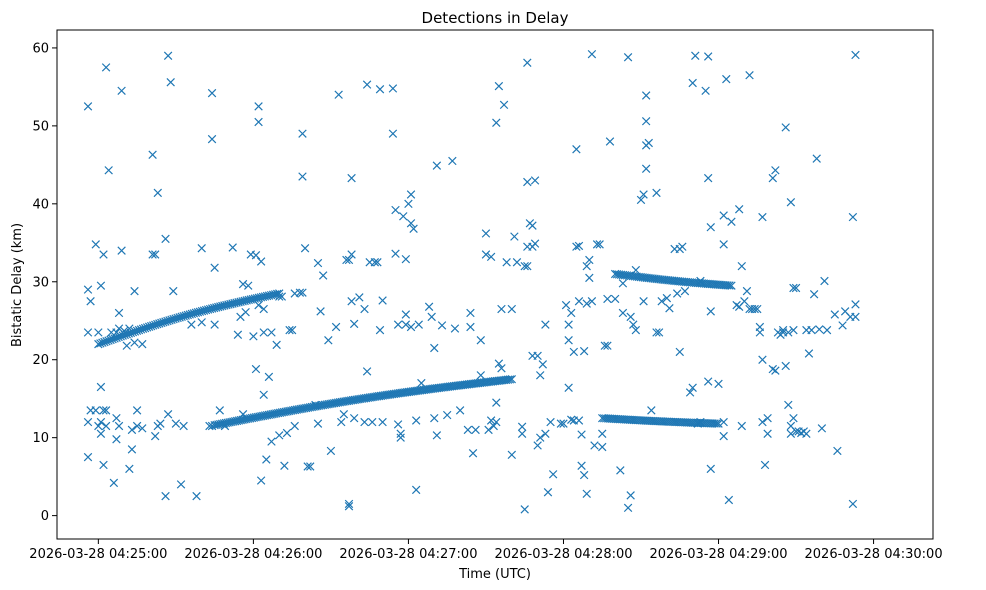 This screenshot has height=590, width=986. I want to click on x-tick-label: 2026-03-28 04:27:00, so click(408, 554).